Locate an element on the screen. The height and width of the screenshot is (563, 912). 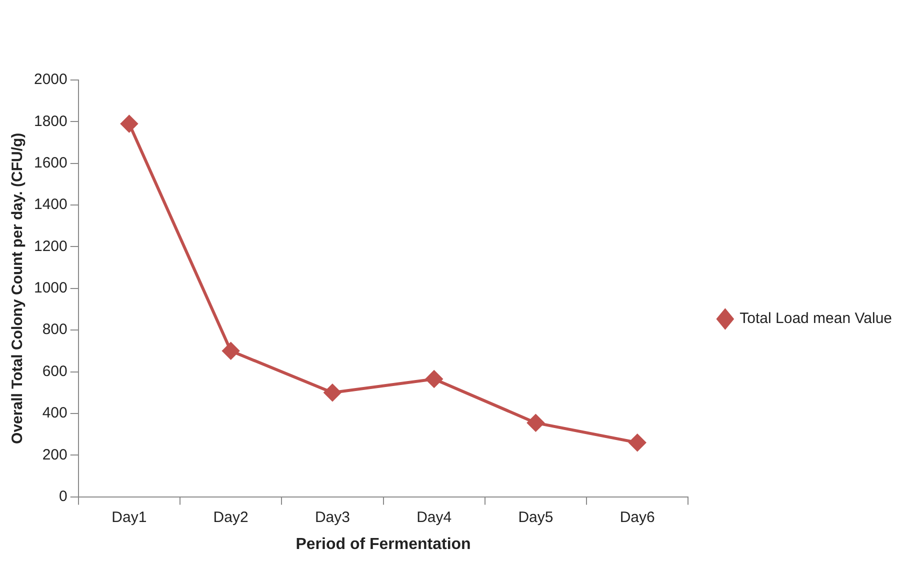
y-tick-label: 2000 is located at coordinates (51, 79).